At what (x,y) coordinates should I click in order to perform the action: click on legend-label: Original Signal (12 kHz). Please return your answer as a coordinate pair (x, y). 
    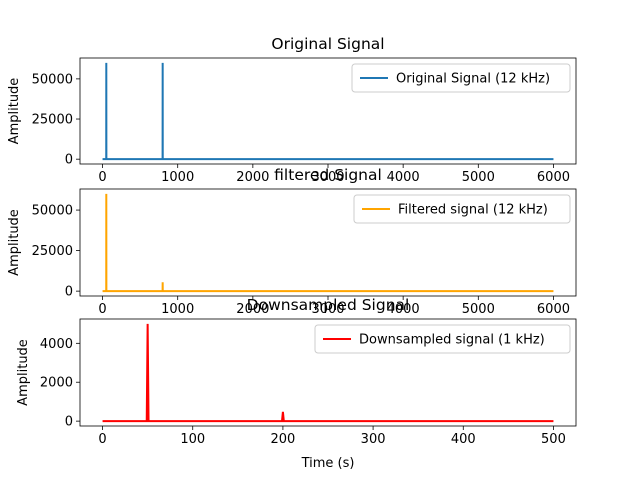
    Looking at the image, I should click on (473, 79).